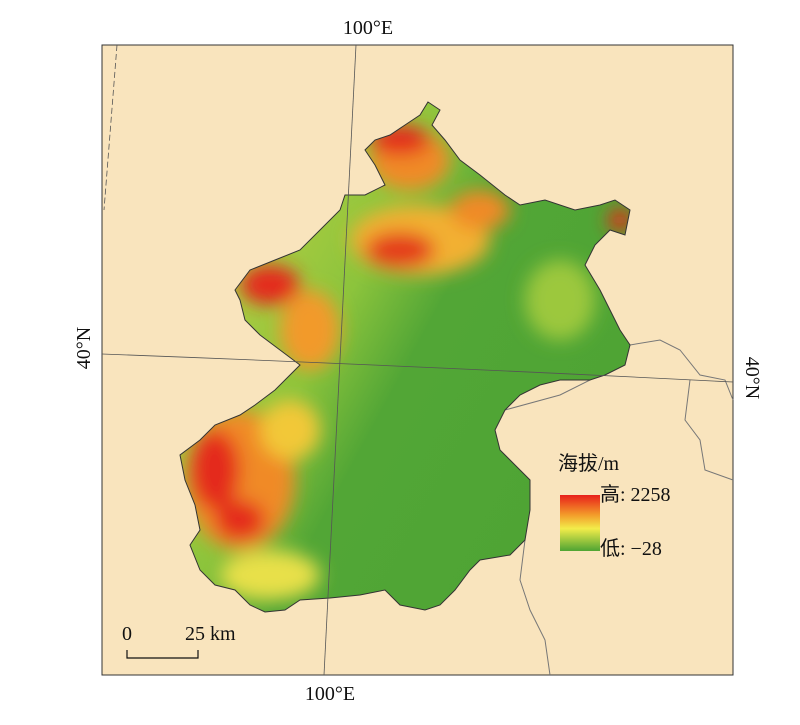 Image resolution: width=800 pixels, height=725 pixels. Describe the element at coordinates (210, 634) in the screenshot. I see `scale-end: 25 km` at that location.